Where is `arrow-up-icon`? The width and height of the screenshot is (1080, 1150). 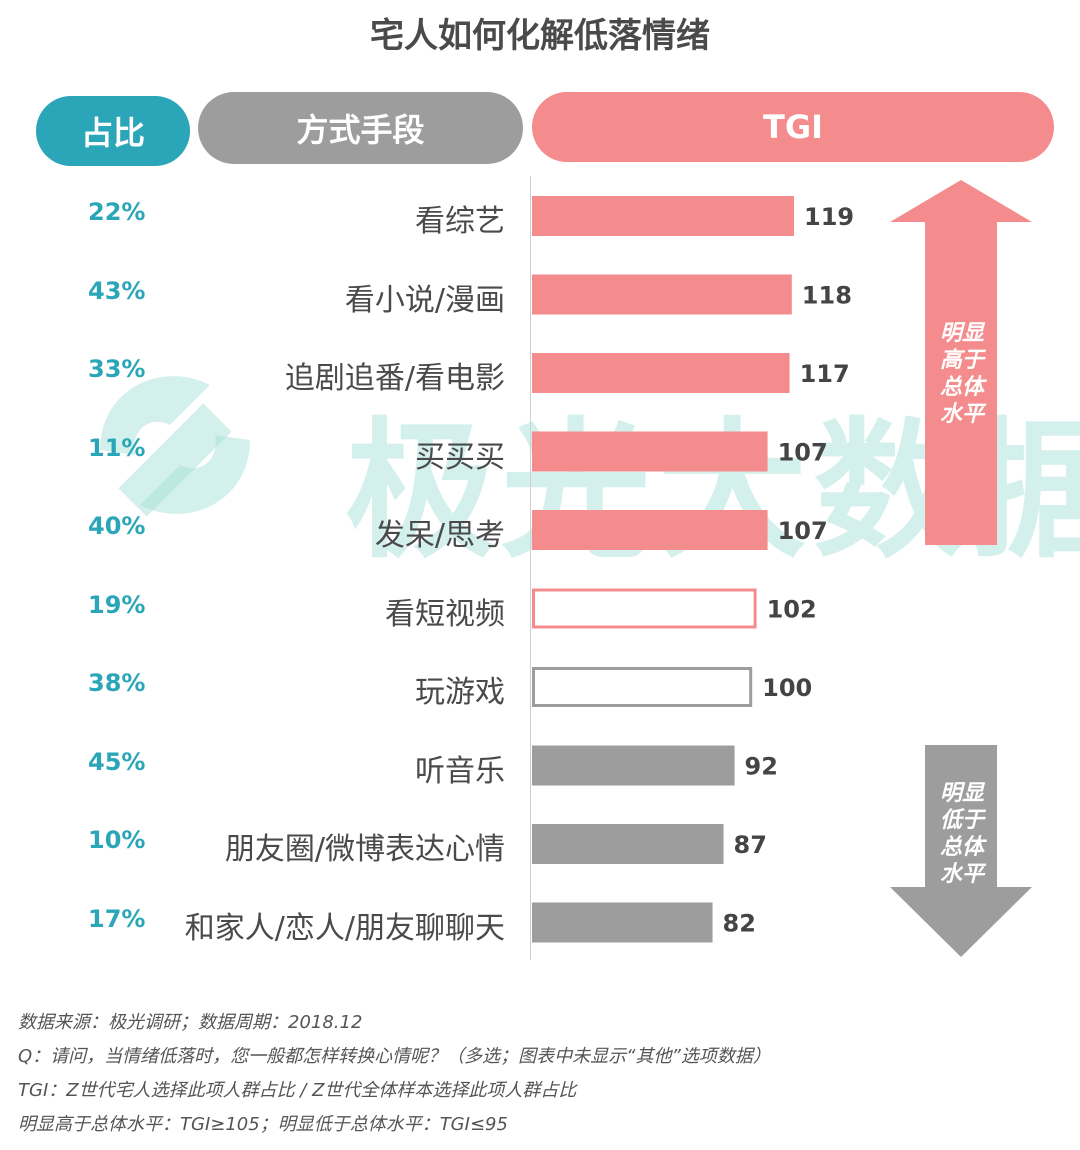 arrow-up-icon is located at coordinates (961, 362).